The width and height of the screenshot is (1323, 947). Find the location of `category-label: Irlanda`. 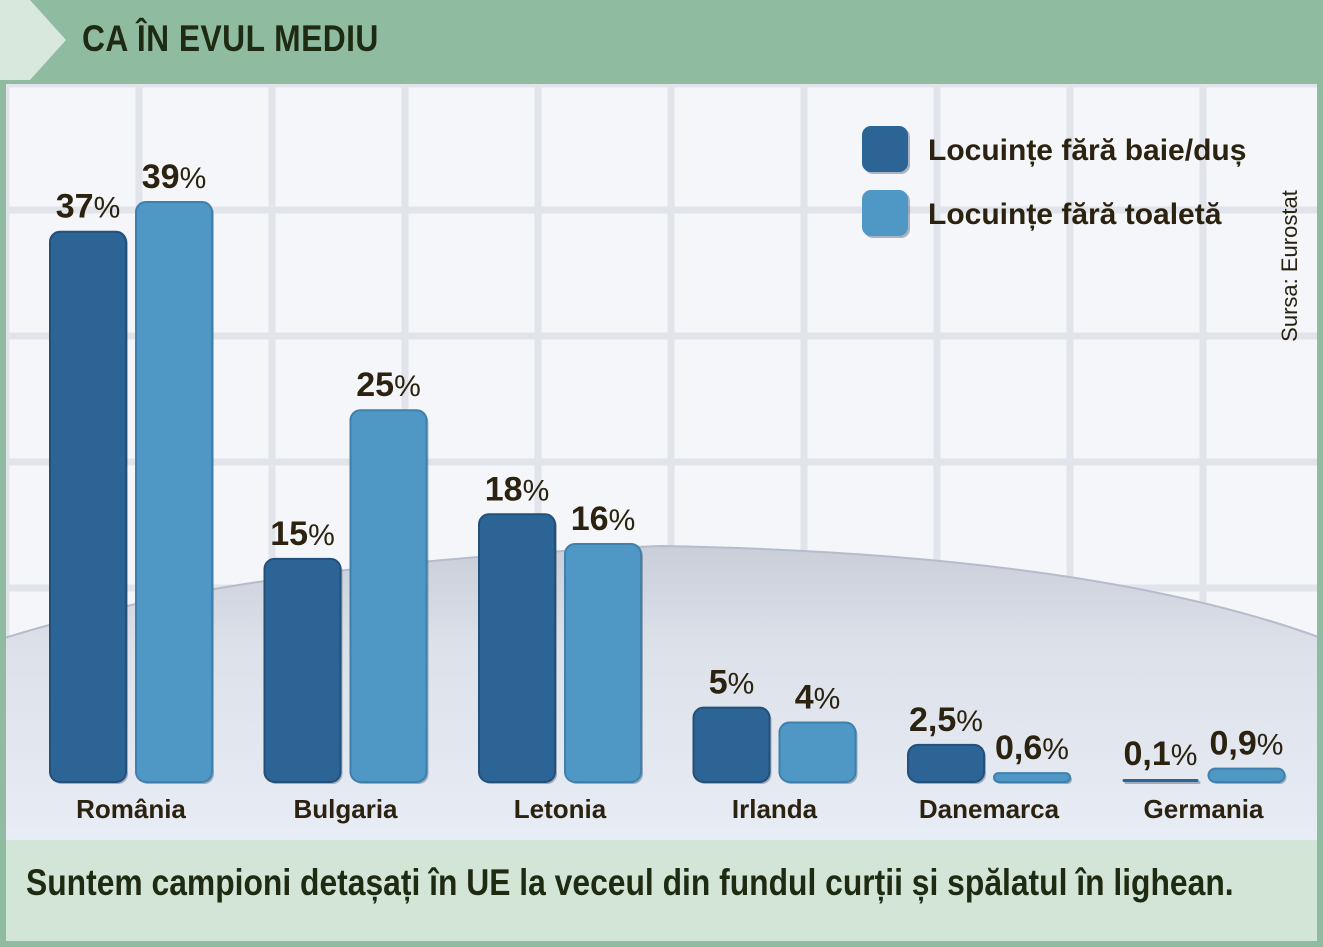

category-label: Irlanda is located at coordinates (775, 809).